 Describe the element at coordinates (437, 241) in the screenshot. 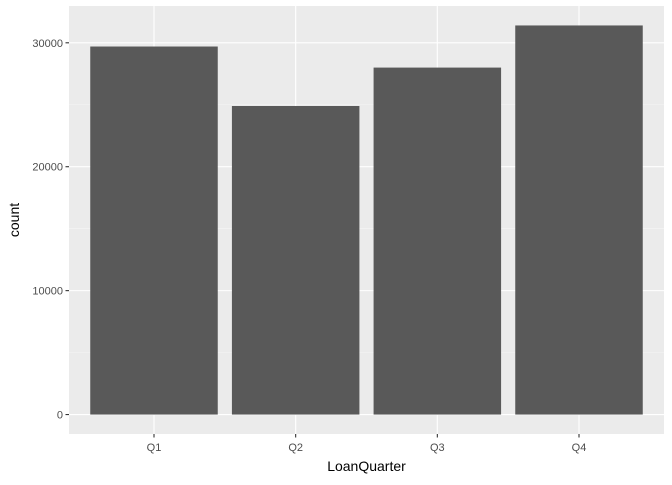

I see `bar-q3` at that location.